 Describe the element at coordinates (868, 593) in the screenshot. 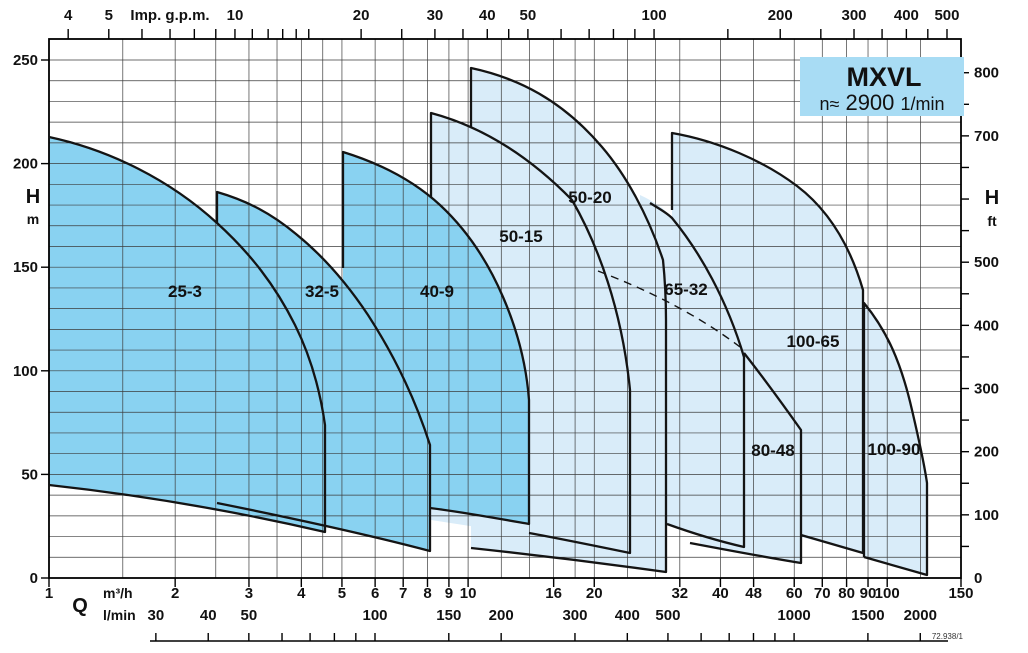

I see `bottom-tick-label: 90` at that location.